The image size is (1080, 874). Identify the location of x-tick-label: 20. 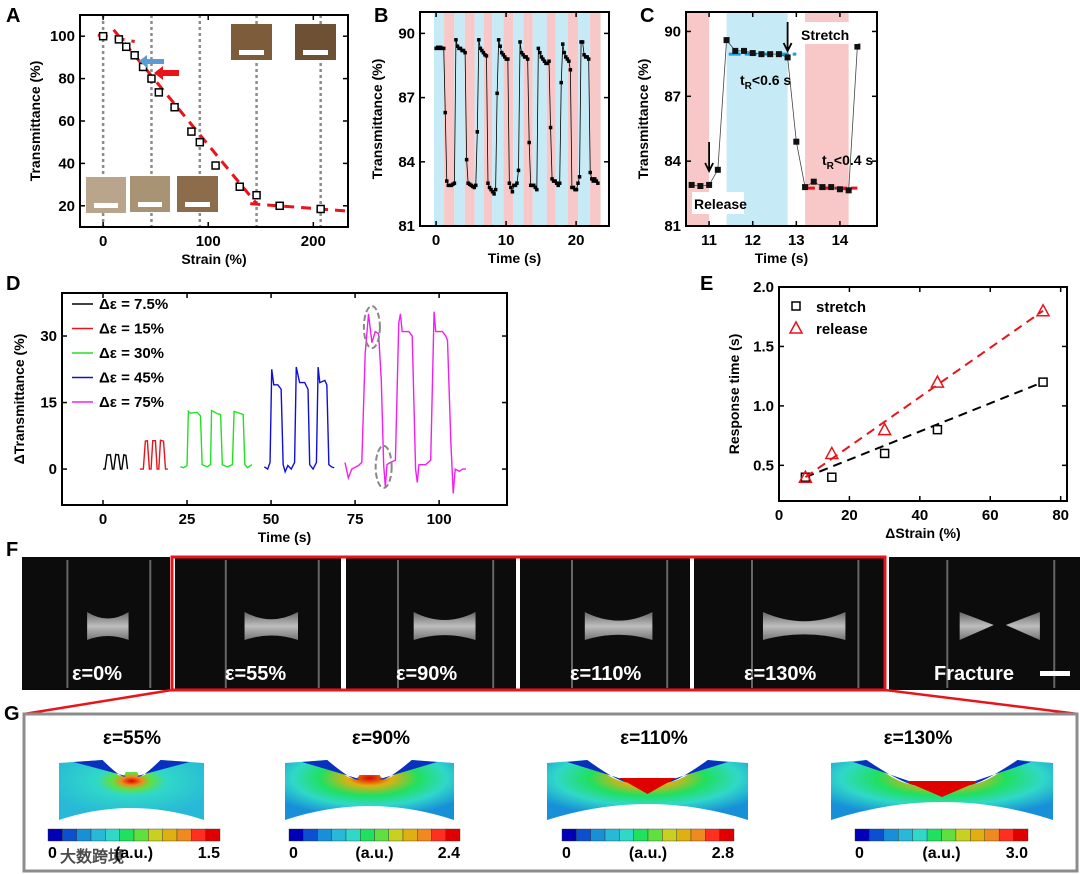
(849, 515).